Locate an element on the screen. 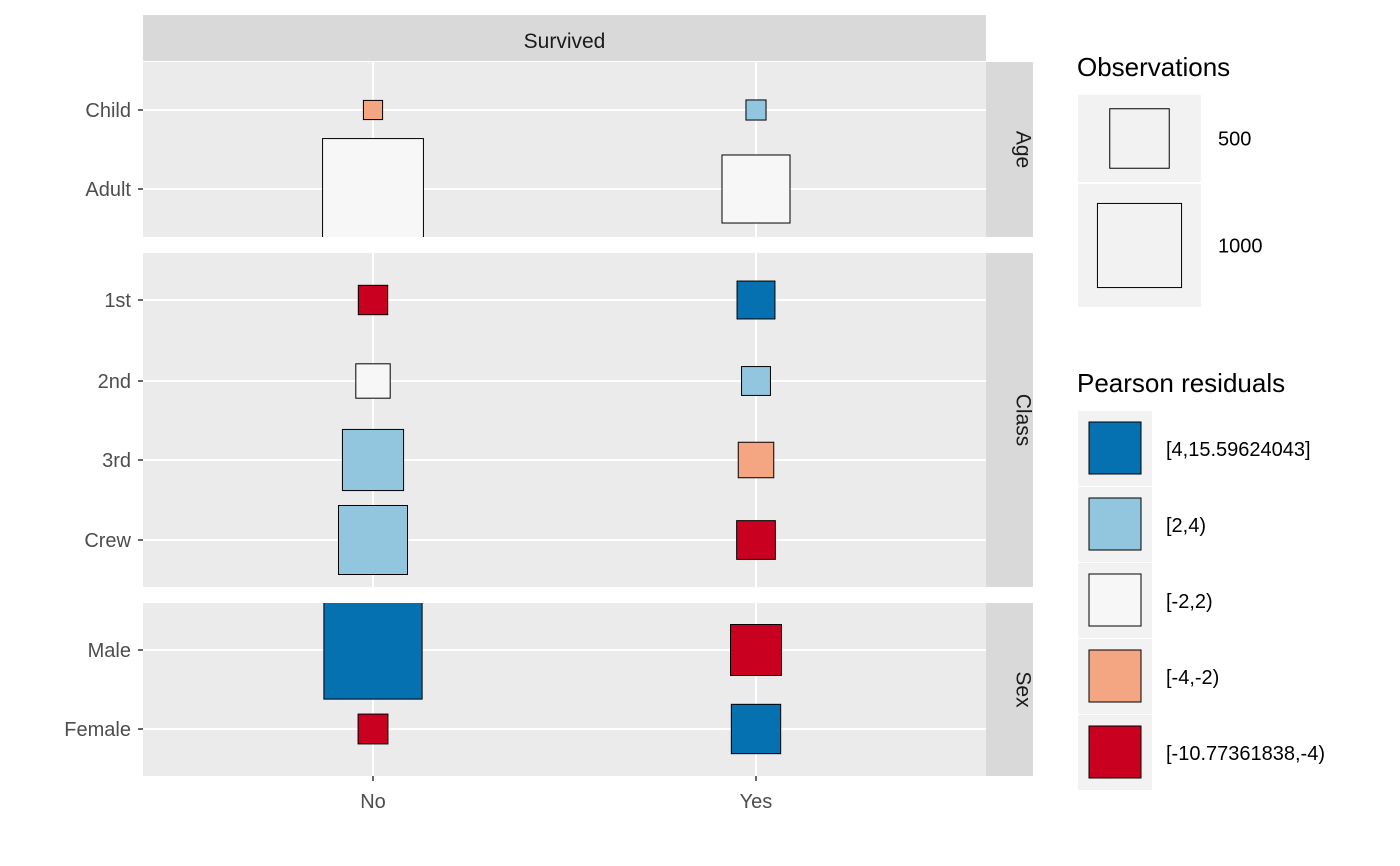 The height and width of the screenshot is (866, 1400). legend-fill-label: [-4,-2) is located at coordinates (1192, 678).